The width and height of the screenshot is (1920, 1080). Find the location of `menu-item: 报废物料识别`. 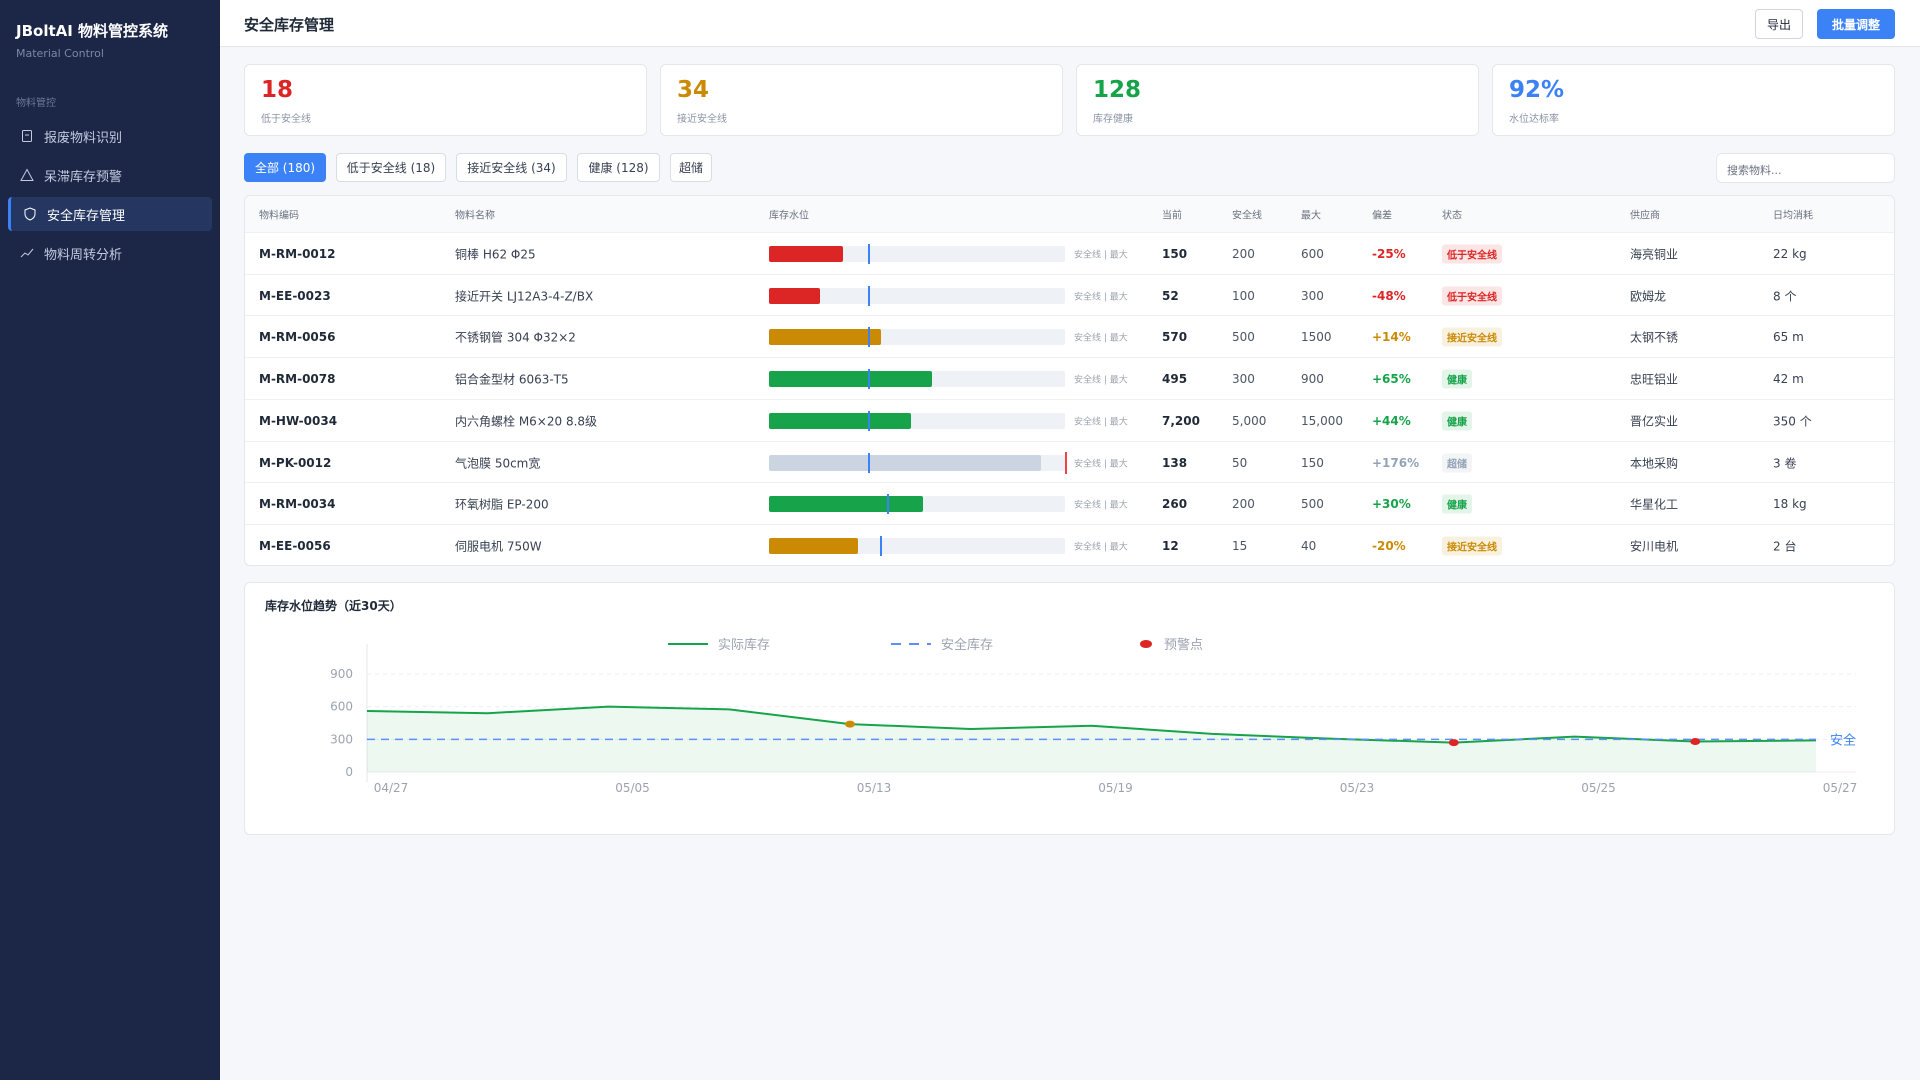

menu-item: 报废物料识别 is located at coordinates (110, 136).